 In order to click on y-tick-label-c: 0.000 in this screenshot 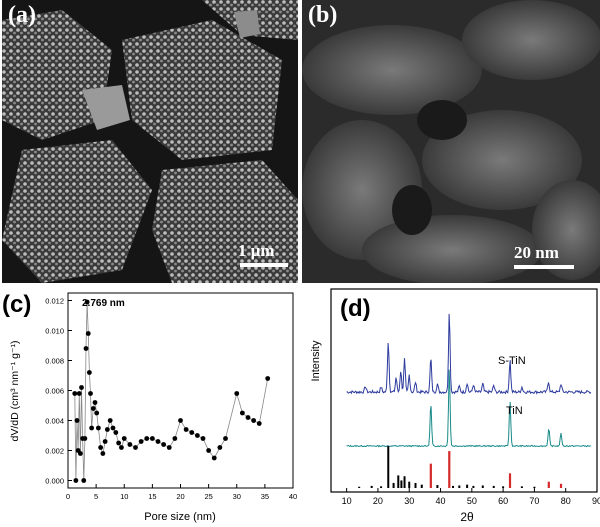, I will do `click(54, 481)`.